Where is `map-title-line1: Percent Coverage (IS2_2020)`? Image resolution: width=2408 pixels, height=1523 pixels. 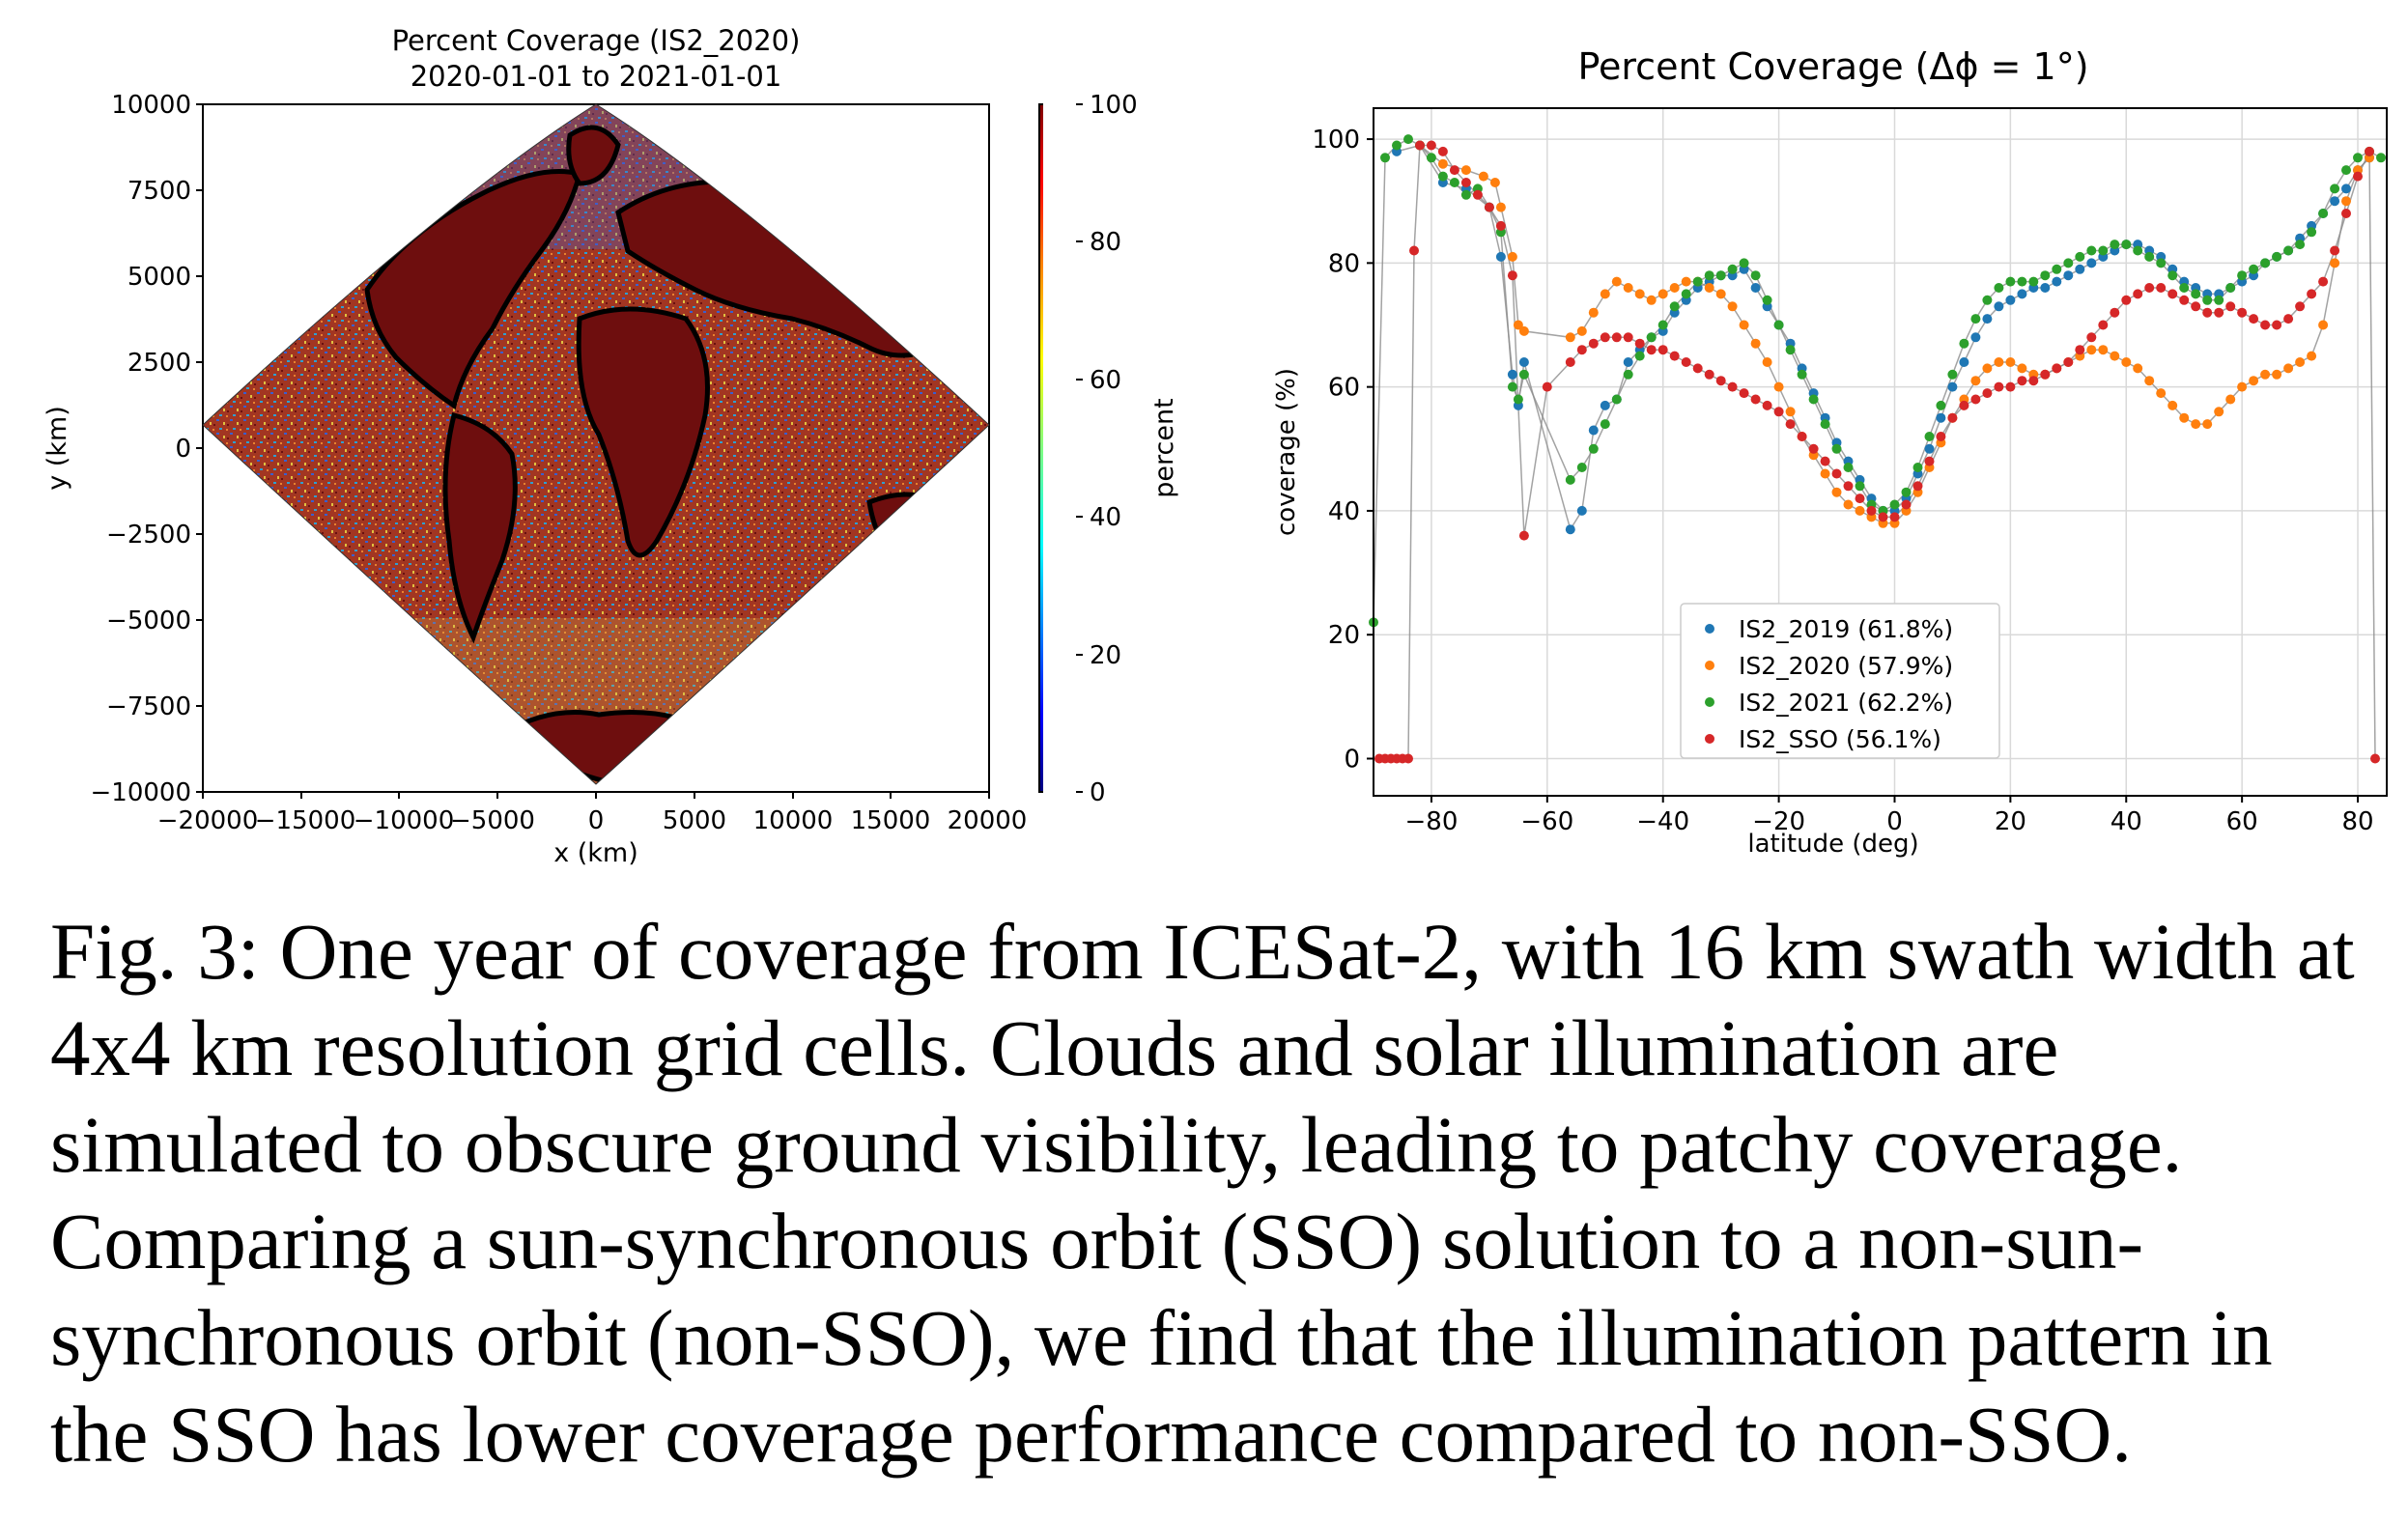 map-title-line1: Percent Coverage (IS2_2020) is located at coordinates (596, 41).